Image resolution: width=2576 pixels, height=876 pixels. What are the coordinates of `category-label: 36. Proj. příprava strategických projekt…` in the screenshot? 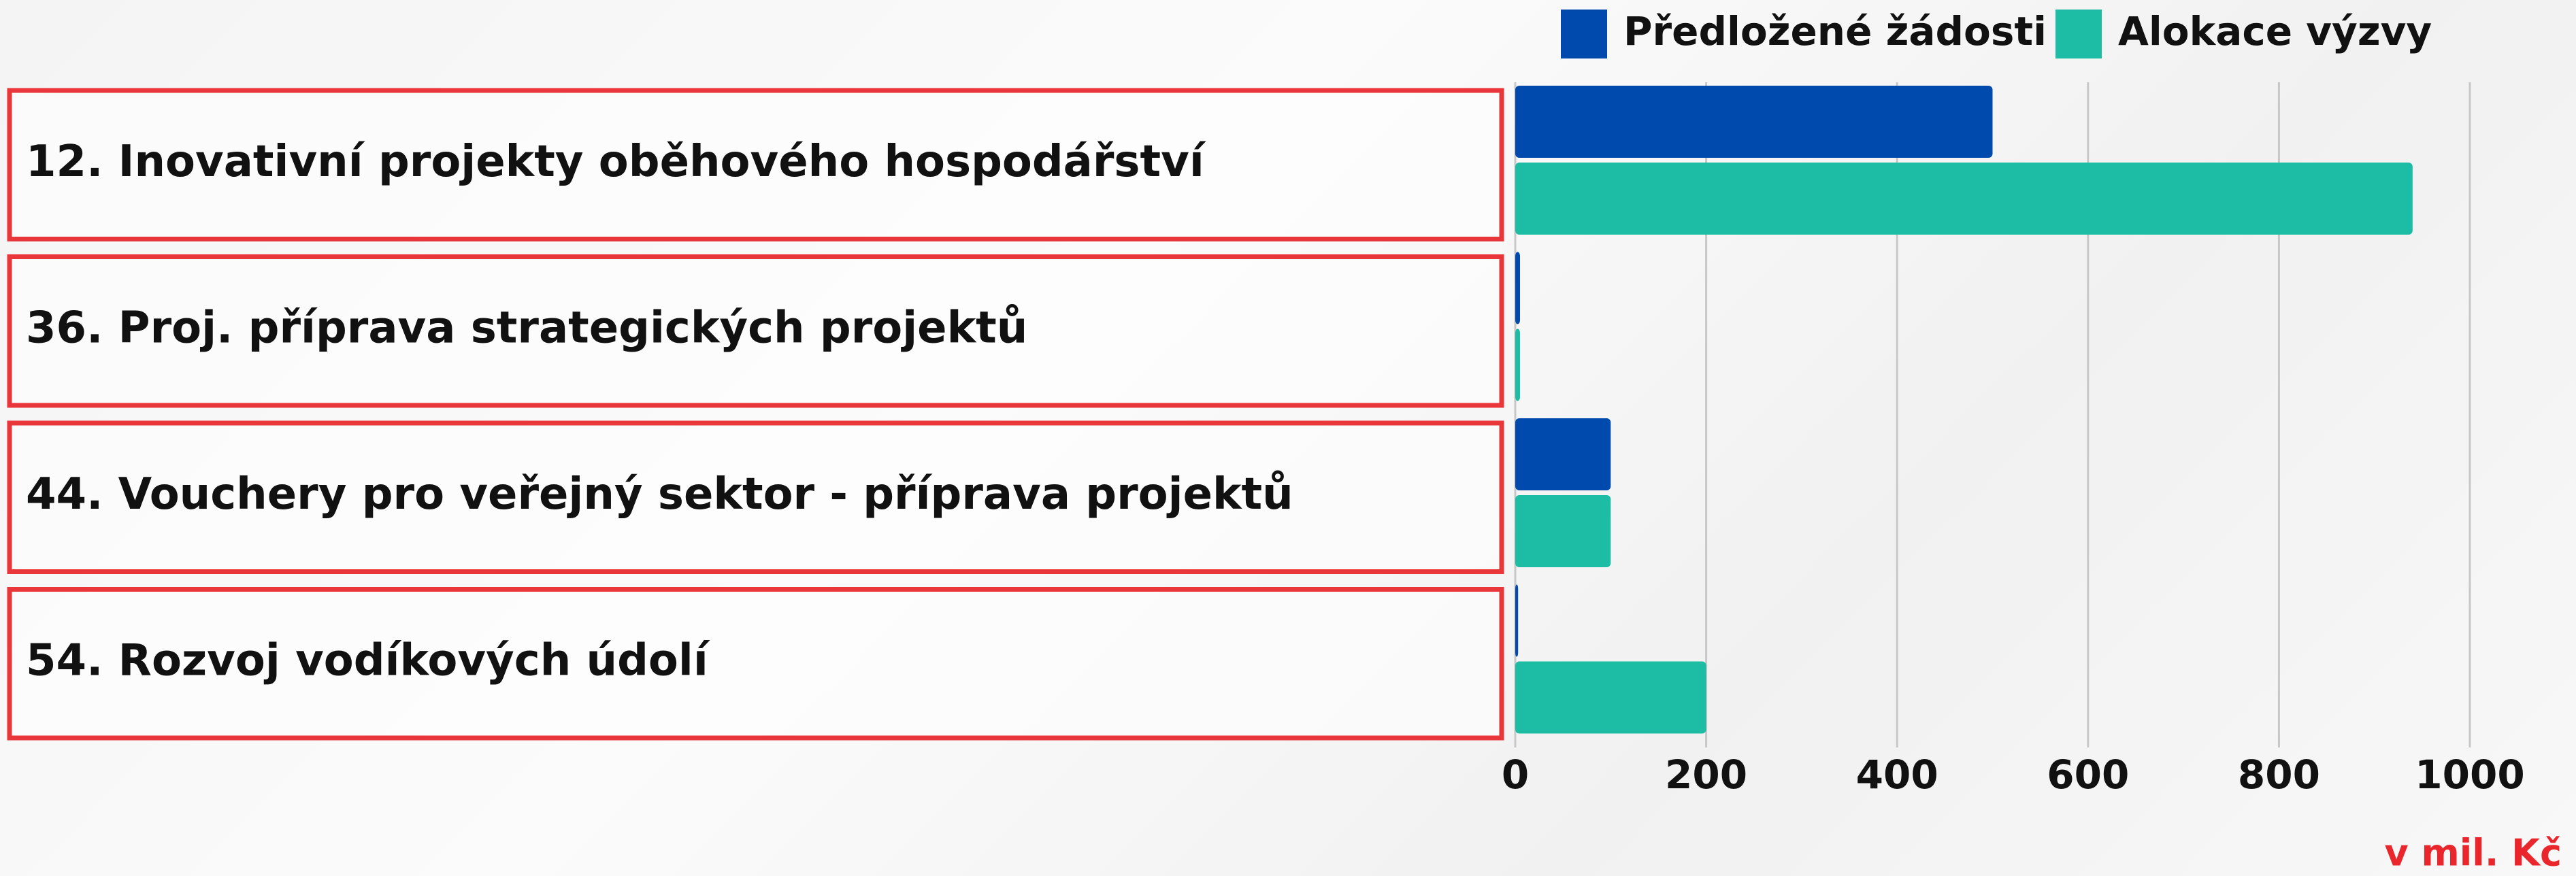 It's located at (526, 328).